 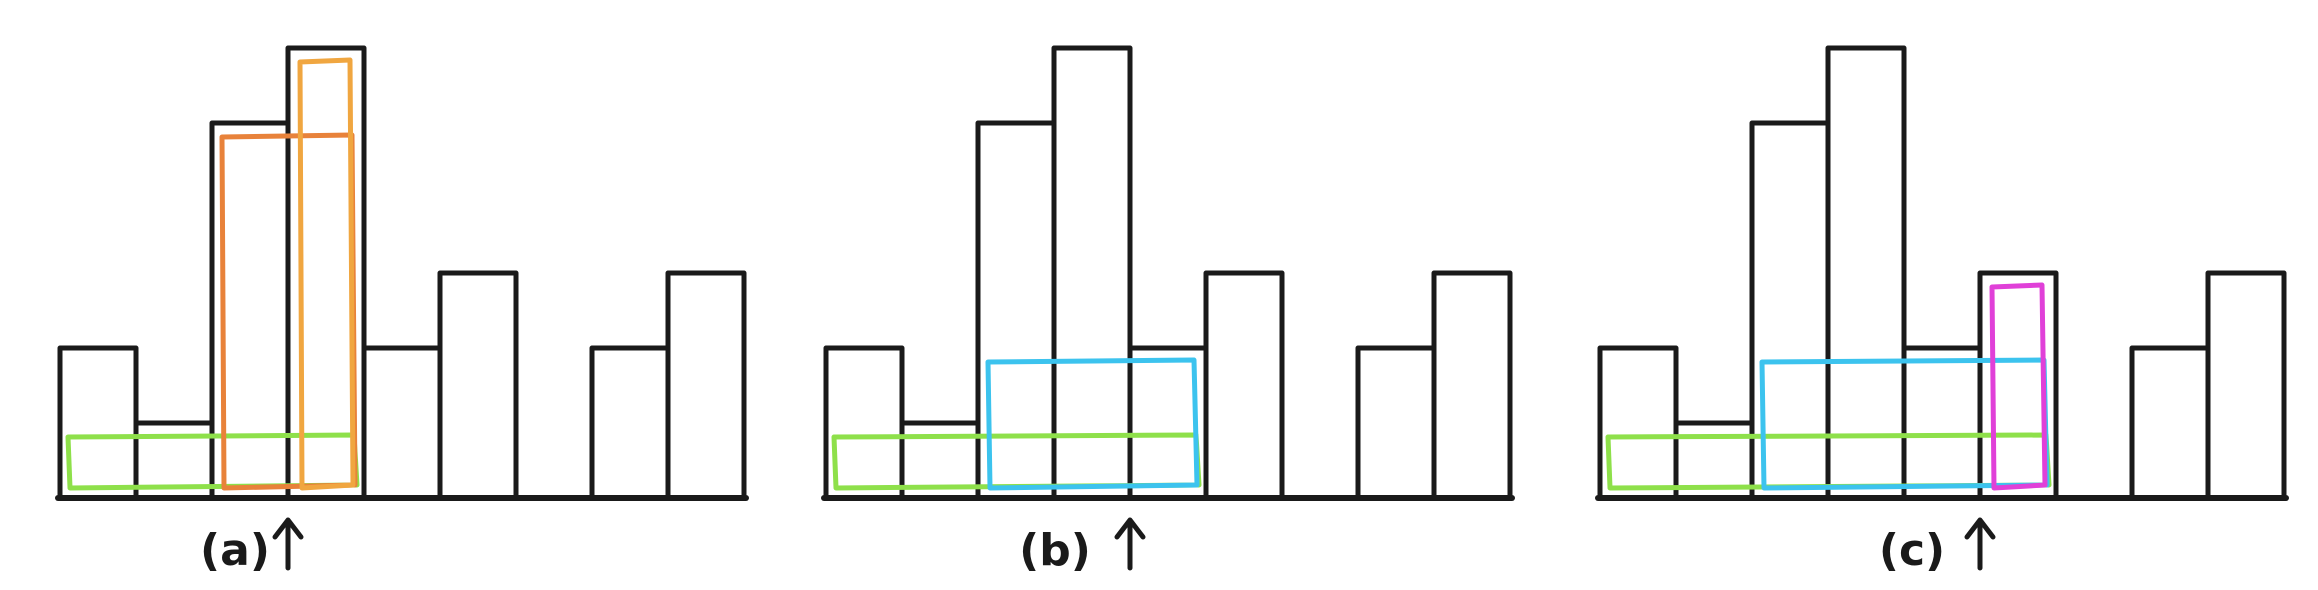 What do you see at coordinates (1055, 550) in the screenshot?
I see `panel-caption: (b)` at bounding box center [1055, 550].